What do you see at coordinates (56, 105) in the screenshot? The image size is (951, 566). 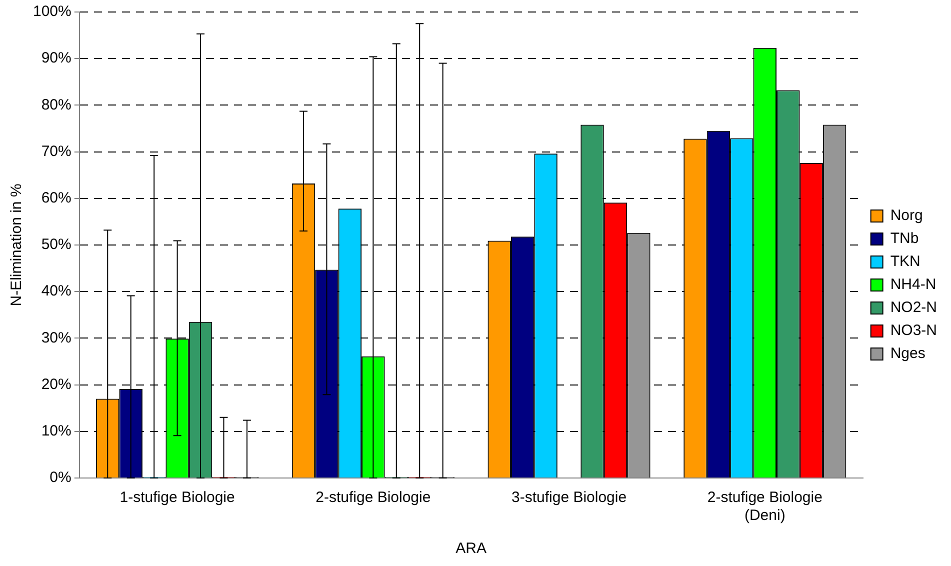 I see `y-tick-label: 80%` at bounding box center [56, 105].